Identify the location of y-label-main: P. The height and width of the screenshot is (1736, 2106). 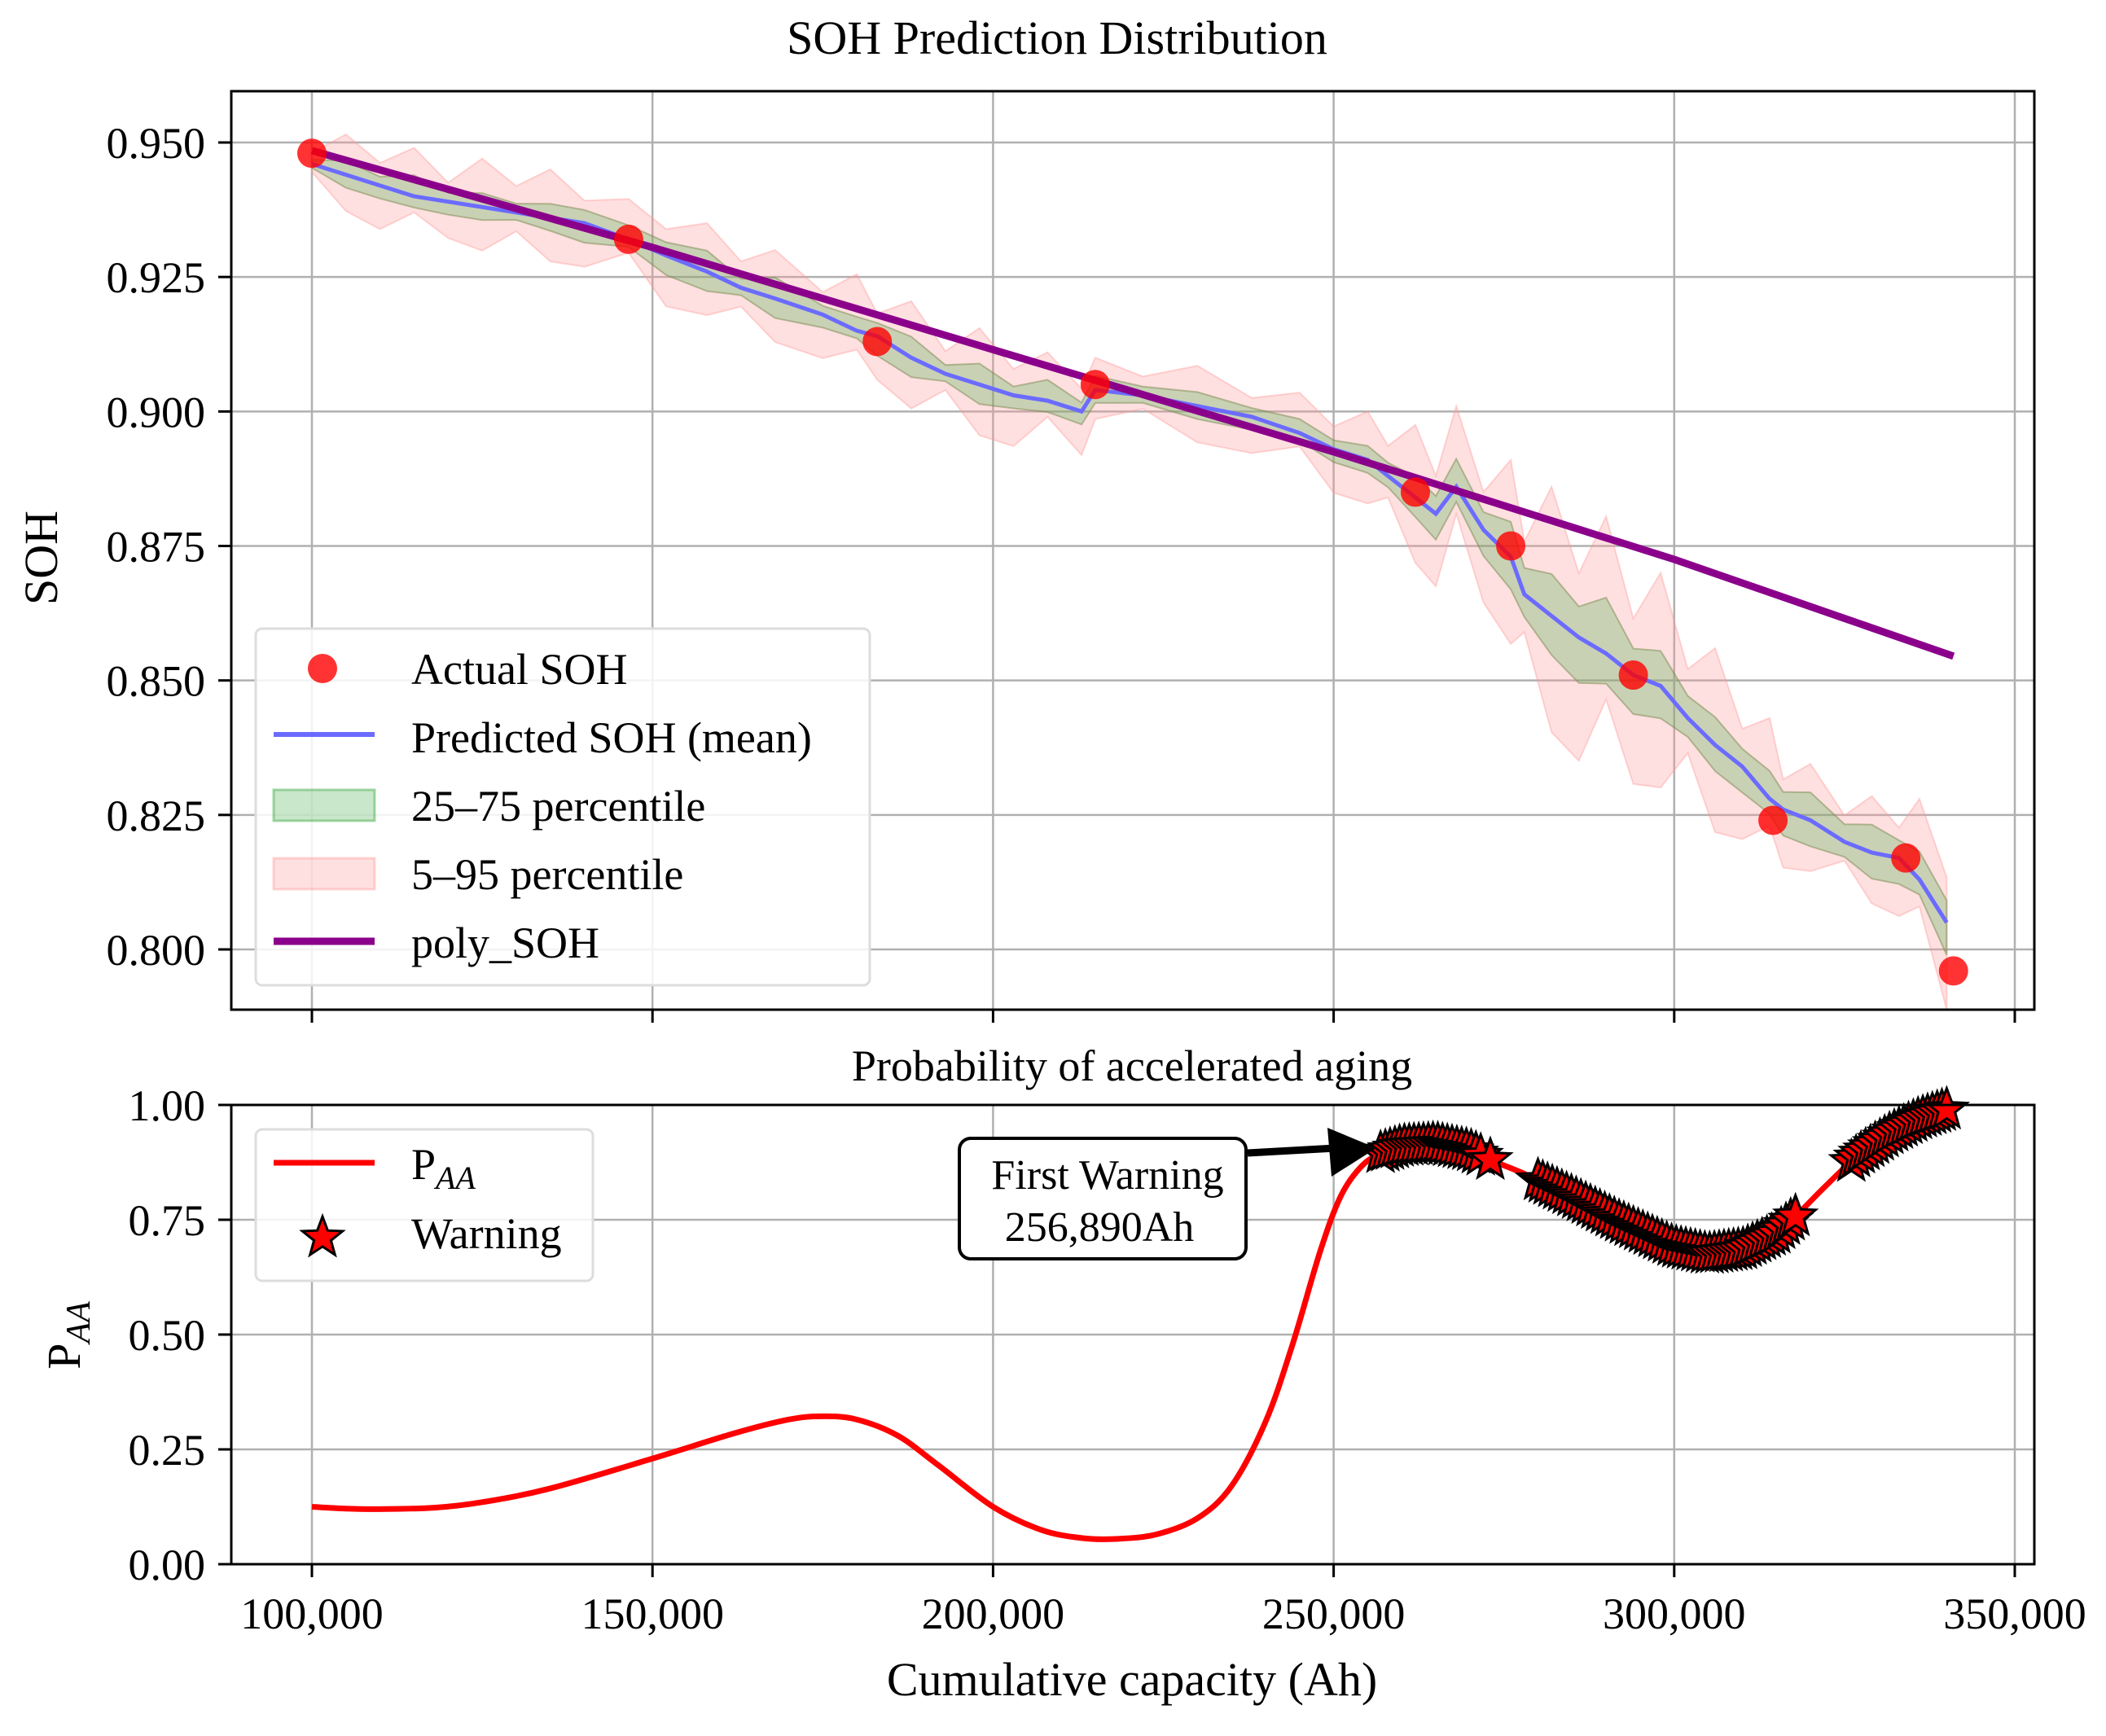
(63, 1357).